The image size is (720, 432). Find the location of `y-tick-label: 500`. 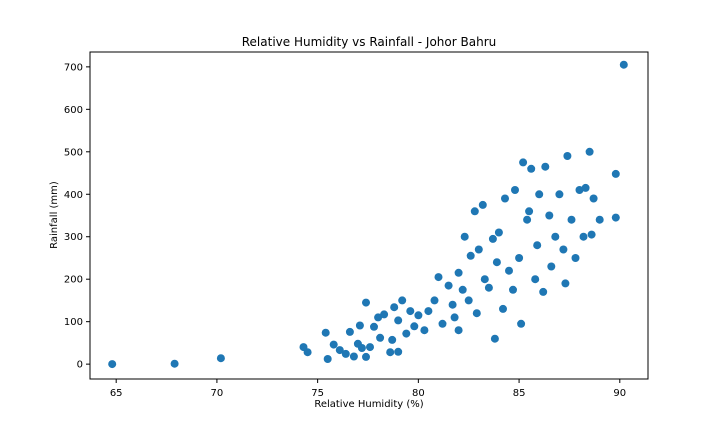

y-tick-label: 500 is located at coordinates (73, 152).